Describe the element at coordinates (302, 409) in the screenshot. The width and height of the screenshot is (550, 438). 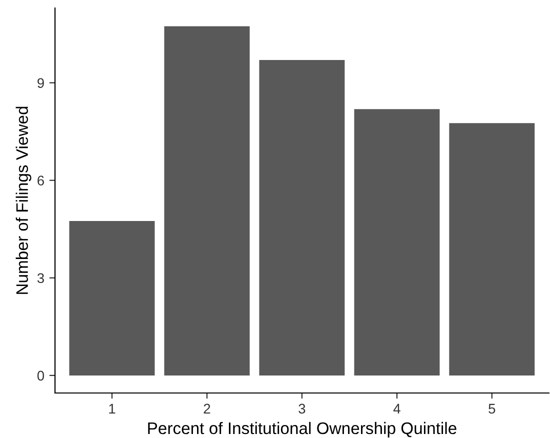
I see `x-tick-label: 3` at that location.